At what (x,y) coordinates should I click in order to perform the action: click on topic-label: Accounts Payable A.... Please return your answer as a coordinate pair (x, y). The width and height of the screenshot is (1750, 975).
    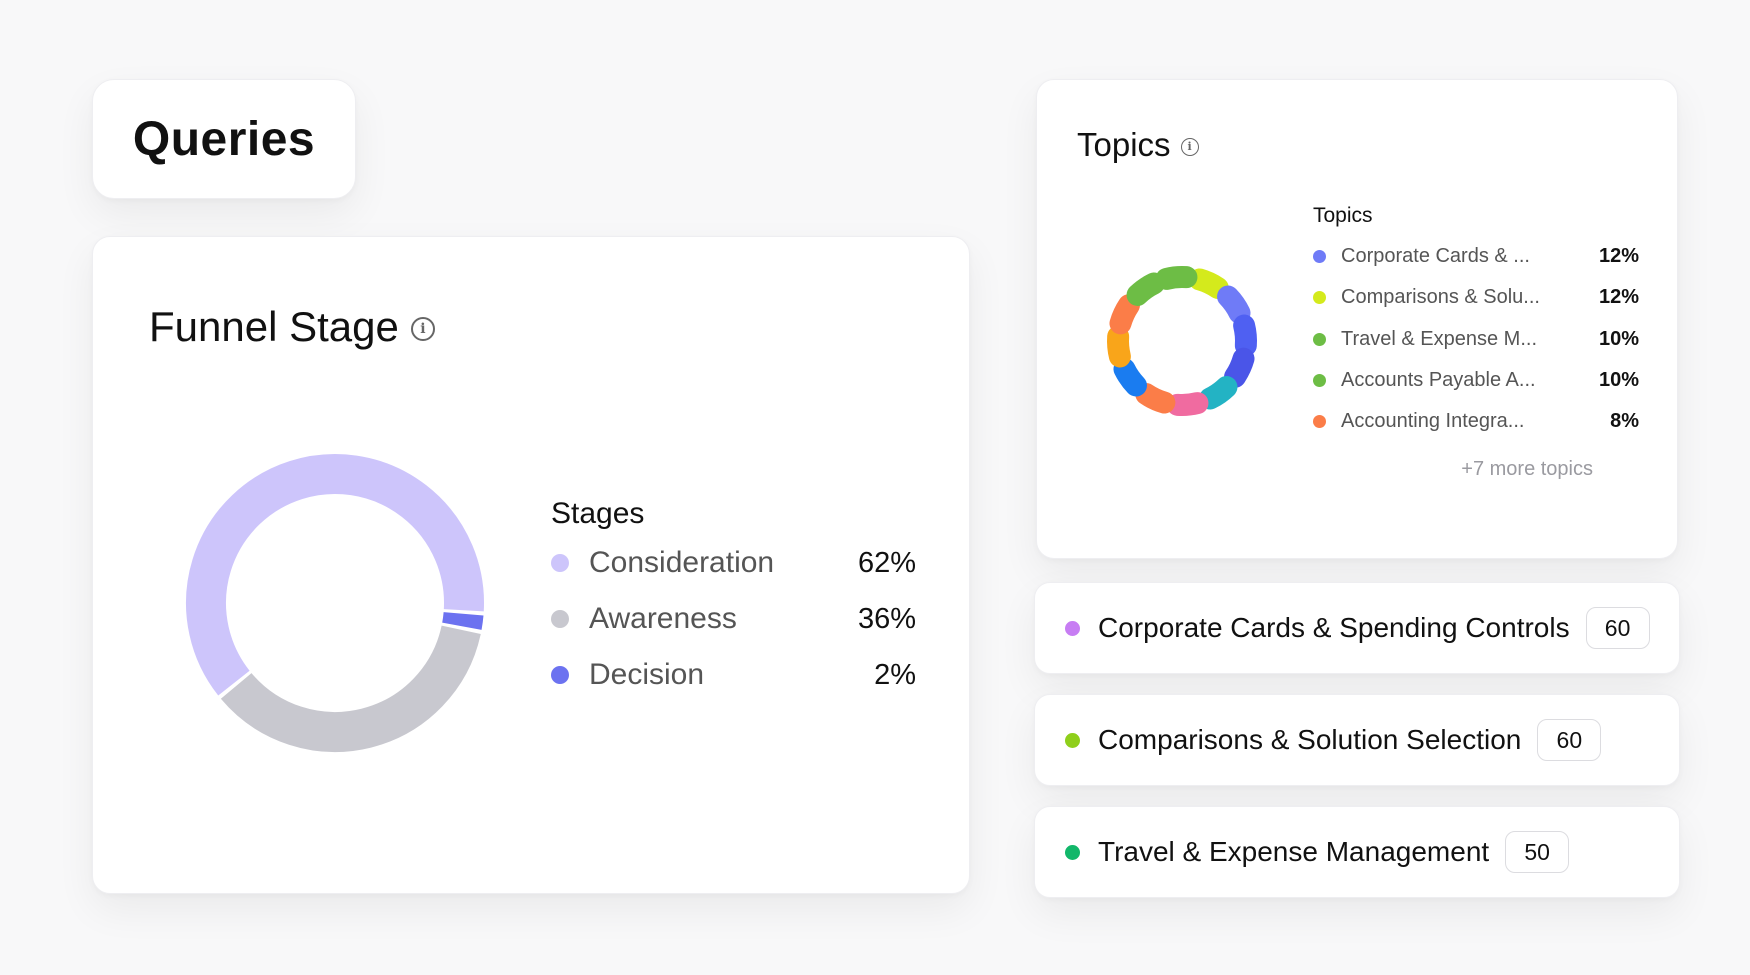
    Looking at the image, I should click on (1438, 379).